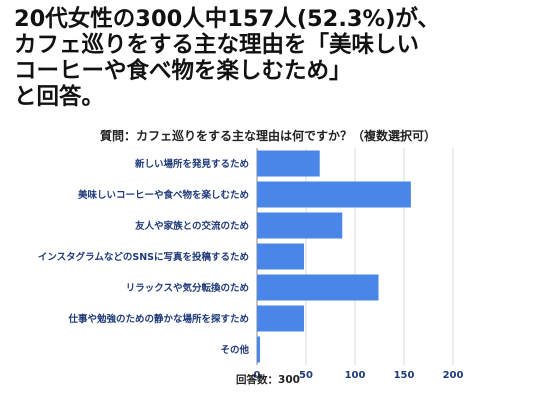 The image size is (536, 402). What do you see at coordinates (143, 257) in the screenshot?
I see `category-label-3: インスタグラムなどのSNSに写真を投稿するため` at bounding box center [143, 257].